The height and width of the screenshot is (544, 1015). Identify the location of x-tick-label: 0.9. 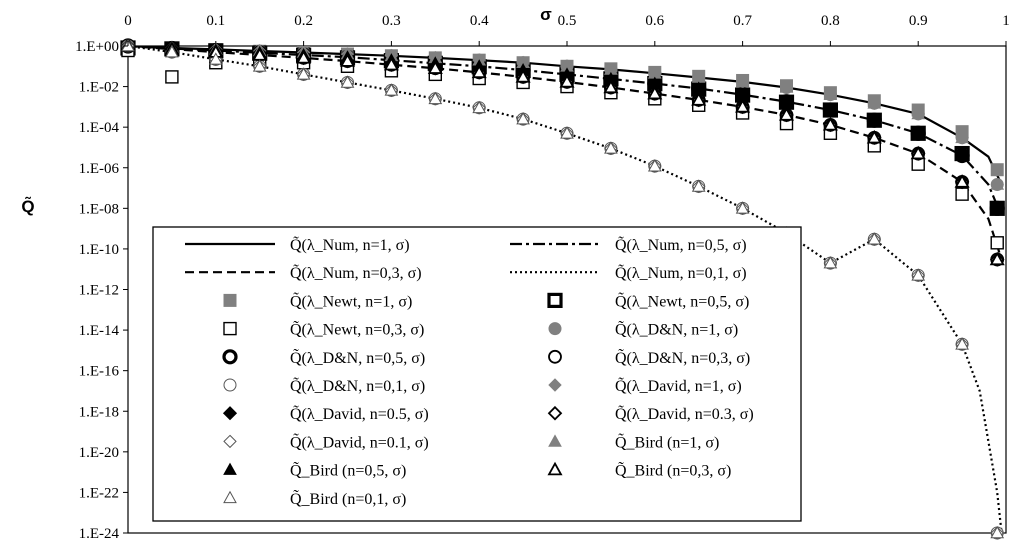
(918, 21).